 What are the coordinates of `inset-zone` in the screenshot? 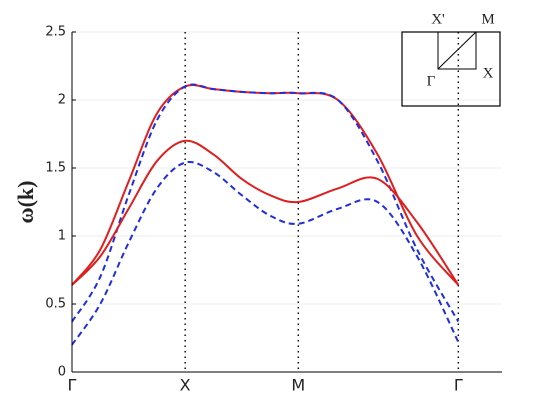 It's located at (457, 51).